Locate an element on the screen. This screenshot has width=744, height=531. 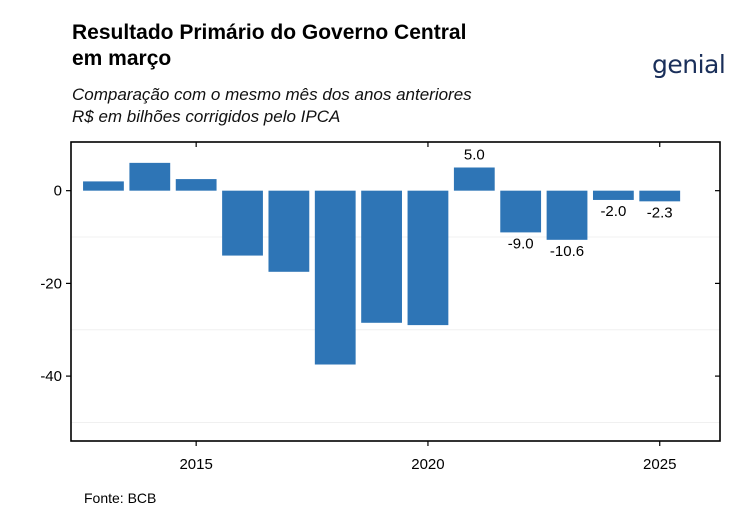
x-tick-label: 2025 is located at coordinates (659, 464).